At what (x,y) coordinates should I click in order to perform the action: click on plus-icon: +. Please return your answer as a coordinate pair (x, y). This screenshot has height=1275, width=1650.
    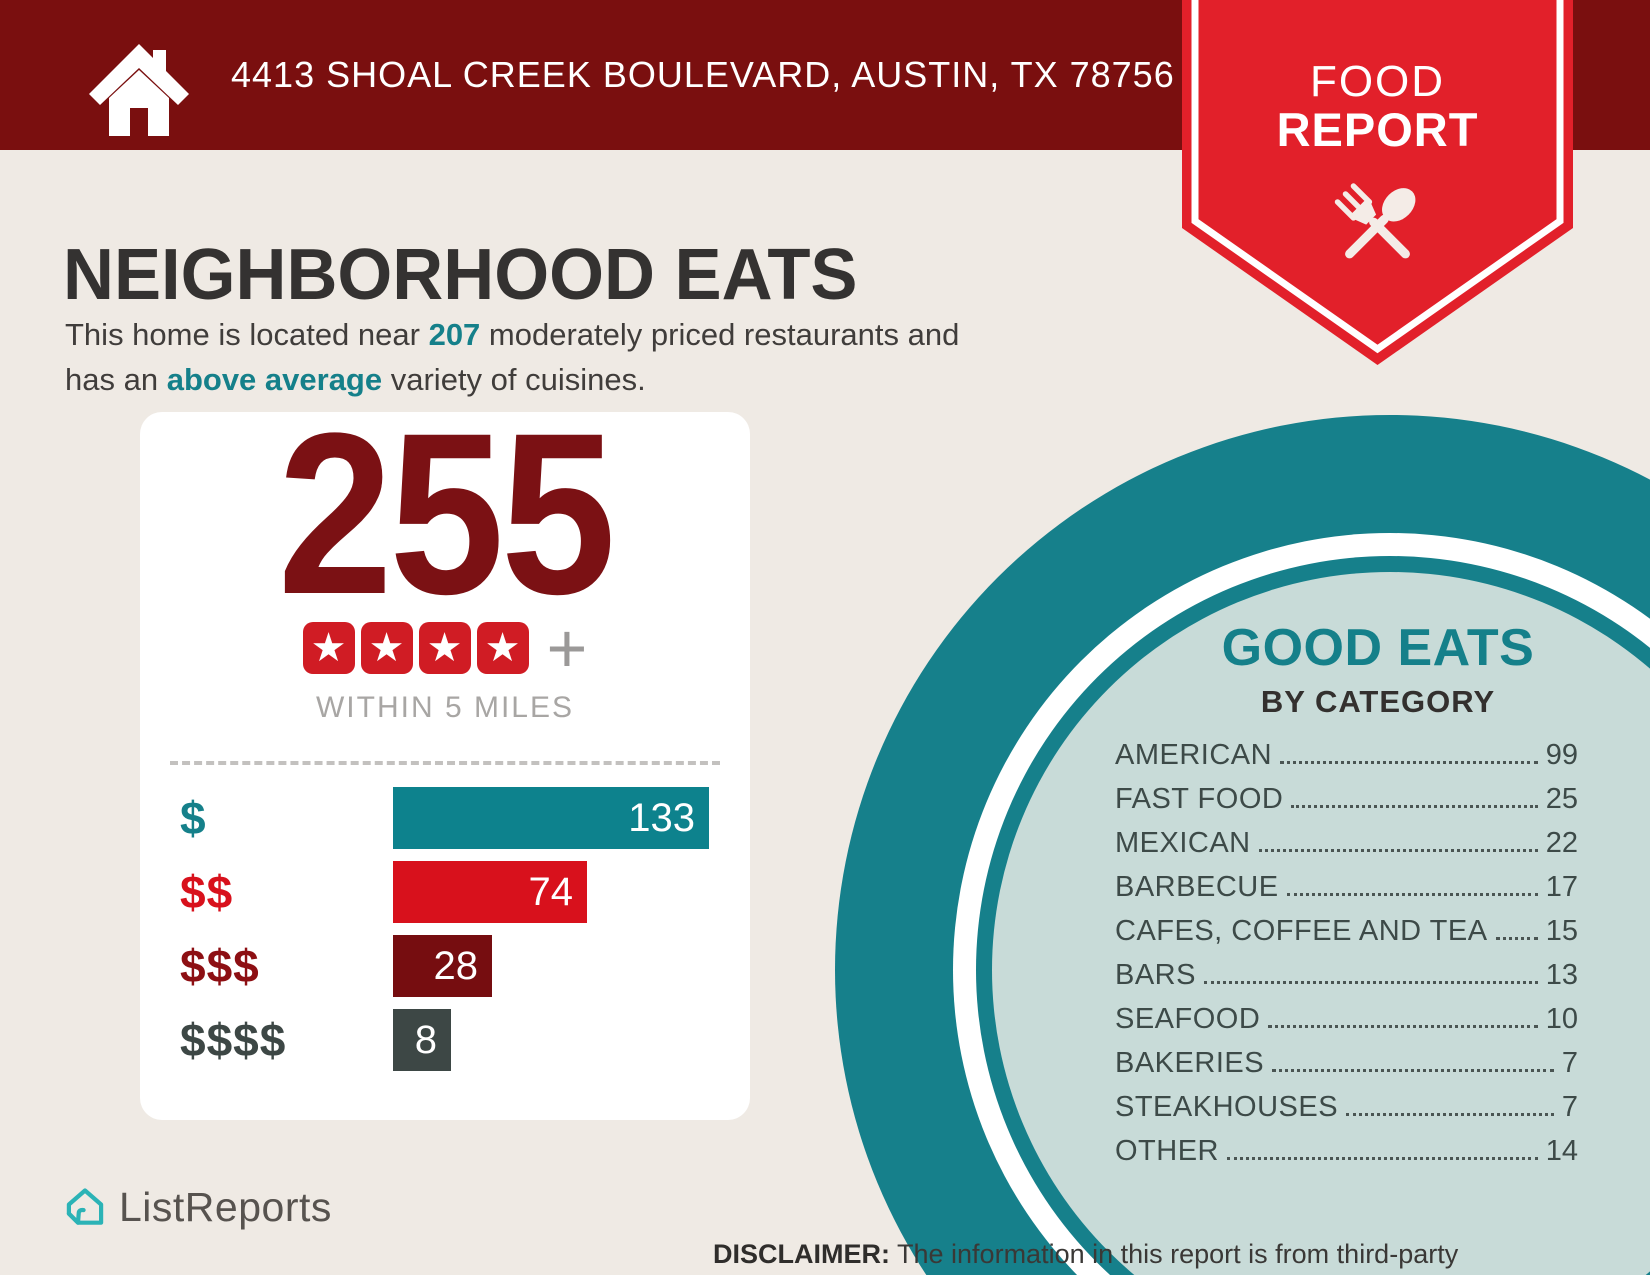
    Looking at the image, I should click on (567, 648).